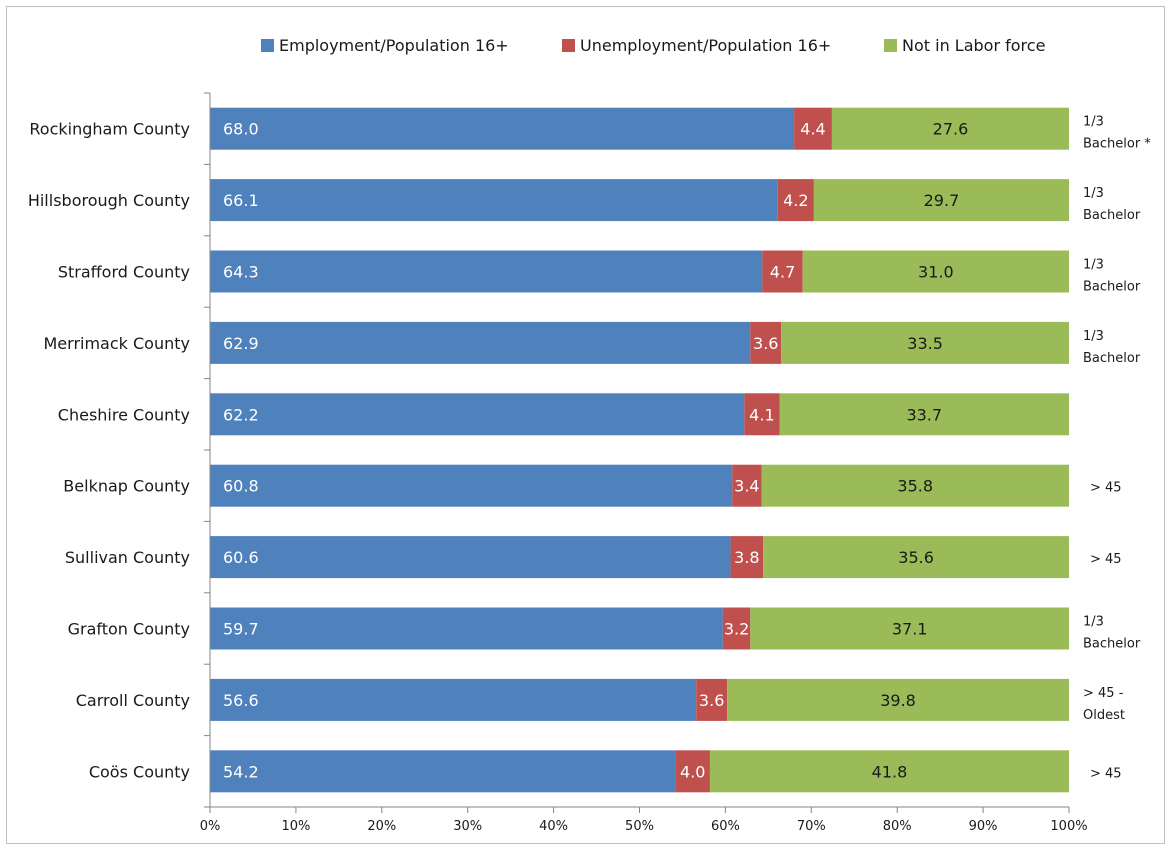  I want to click on value-label-unemployment-population-16-belknap-county: 3.4, so click(746, 486).